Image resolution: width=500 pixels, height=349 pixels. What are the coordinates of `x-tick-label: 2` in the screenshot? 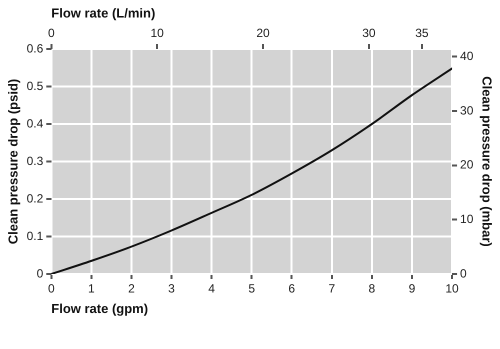 It's located at (132, 289).